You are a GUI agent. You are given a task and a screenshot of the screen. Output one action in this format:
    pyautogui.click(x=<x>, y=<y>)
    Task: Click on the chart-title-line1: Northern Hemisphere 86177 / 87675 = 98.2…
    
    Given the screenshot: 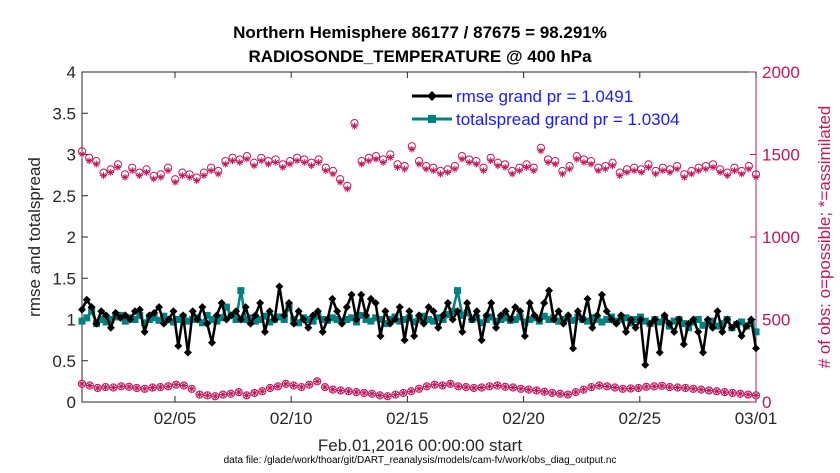 What is the action you would take?
    pyautogui.click(x=420, y=32)
    